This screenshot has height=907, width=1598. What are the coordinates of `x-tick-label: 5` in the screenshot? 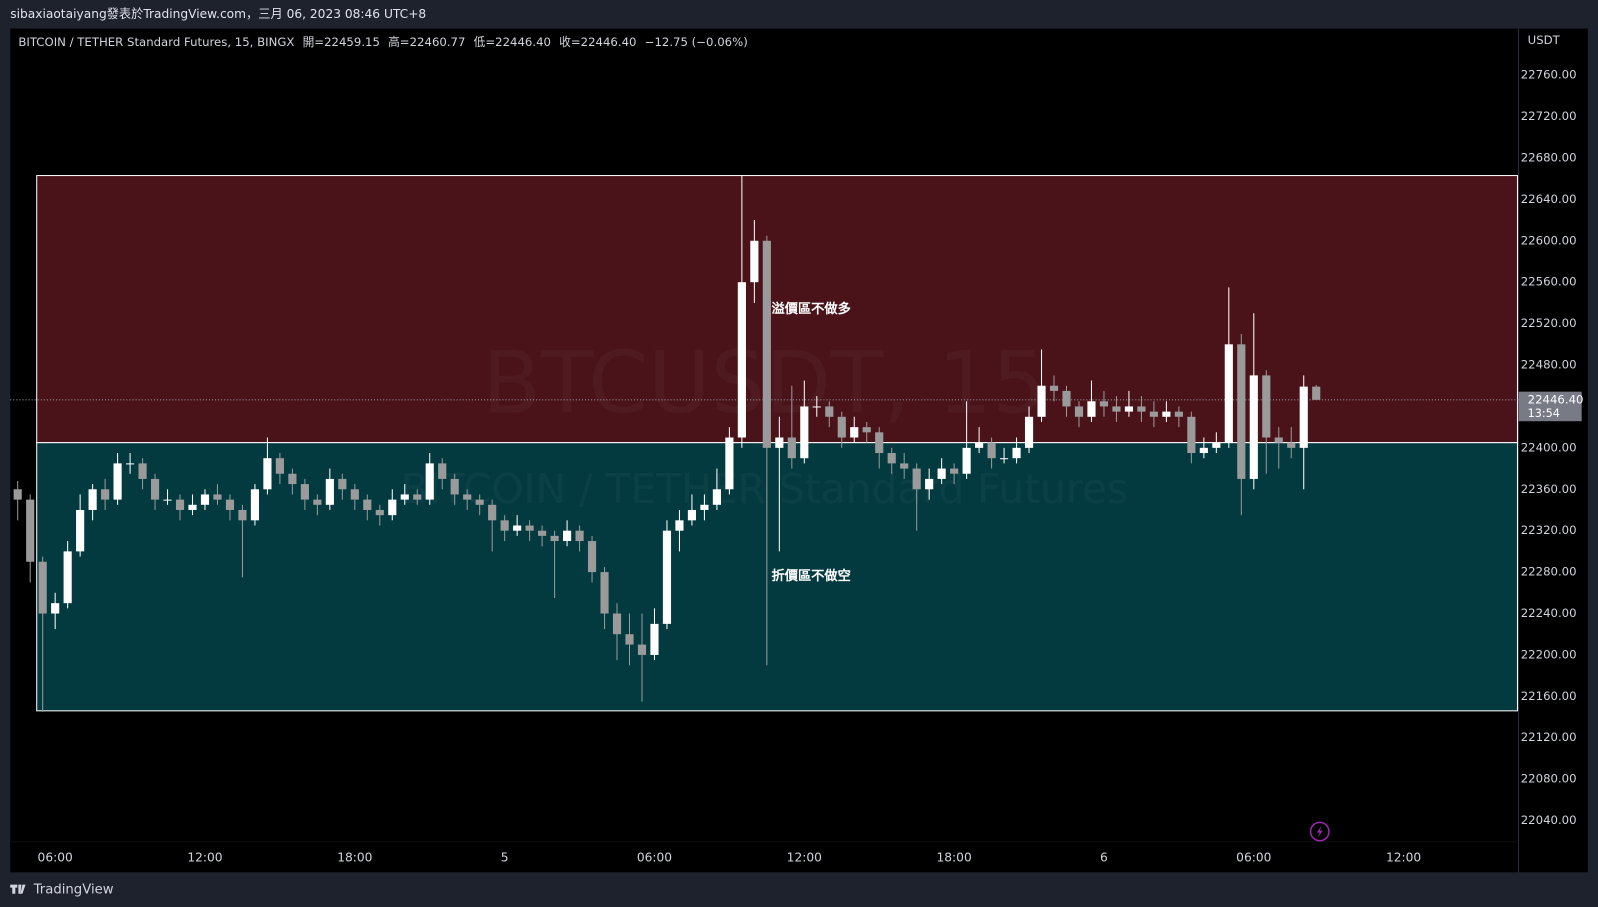 It's located at (505, 858).